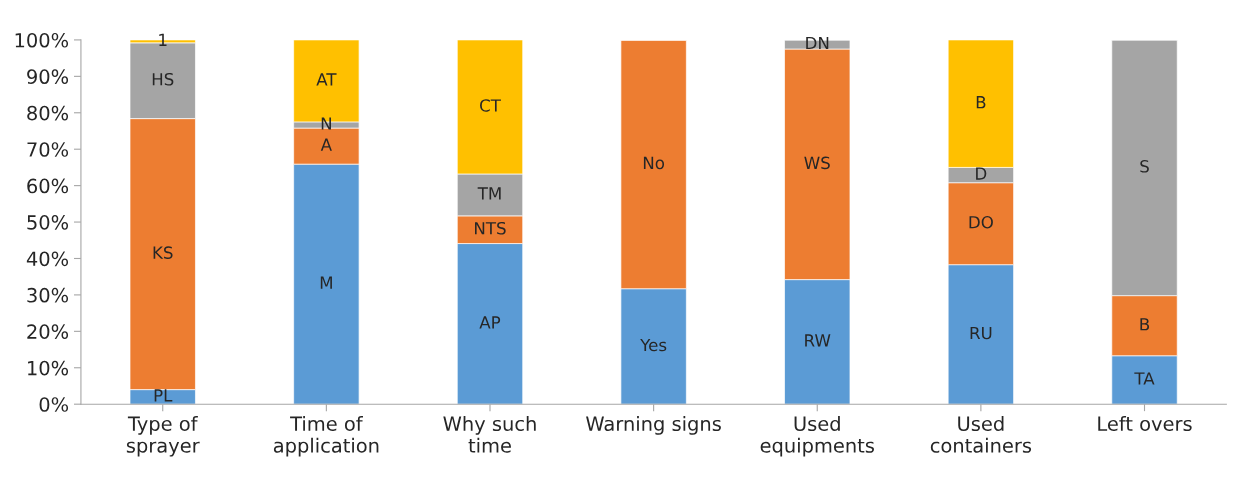 This screenshot has width=1245, height=499. I want to click on y-tick-label: 80%, so click(48, 113).